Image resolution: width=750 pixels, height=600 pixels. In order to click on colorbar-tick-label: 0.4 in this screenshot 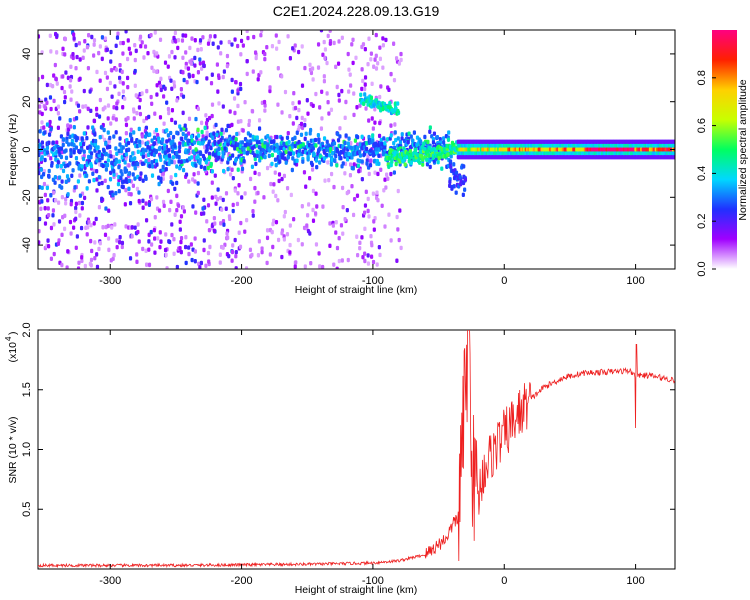, I will do `click(702, 173)`.